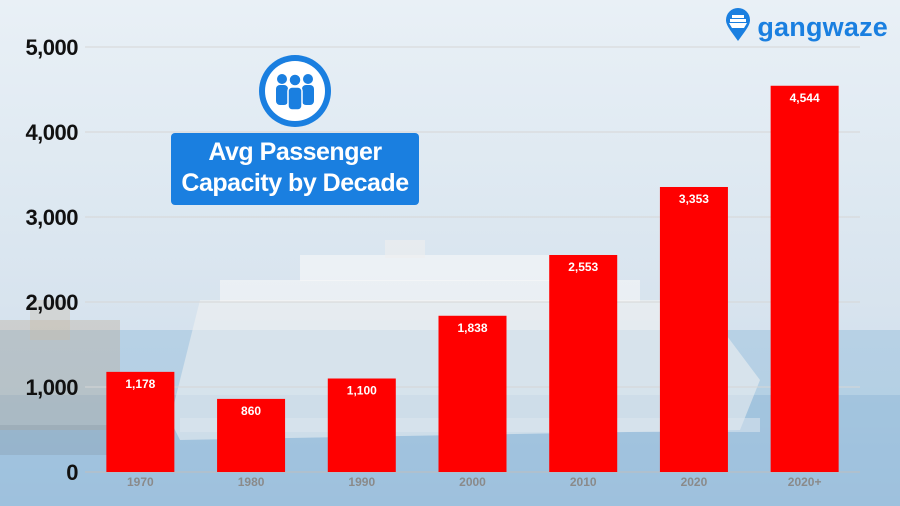  What do you see at coordinates (583, 267) in the screenshot?
I see `data-label: 2,553` at bounding box center [583, 267].